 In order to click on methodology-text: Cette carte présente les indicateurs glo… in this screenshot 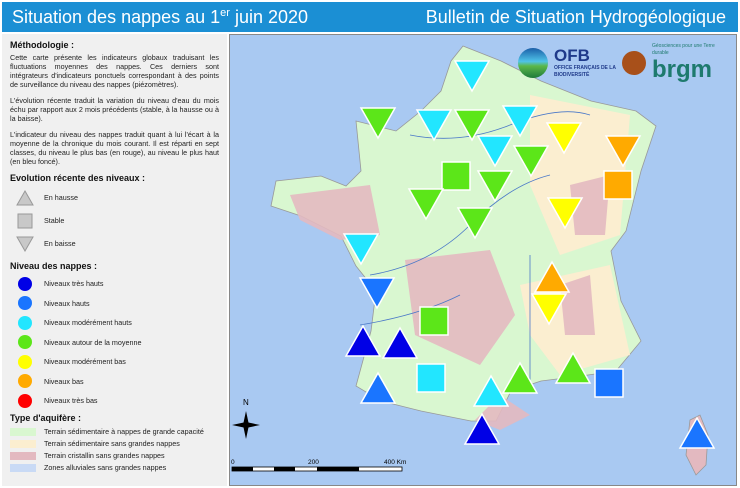, I will do `click(114, 71)`.